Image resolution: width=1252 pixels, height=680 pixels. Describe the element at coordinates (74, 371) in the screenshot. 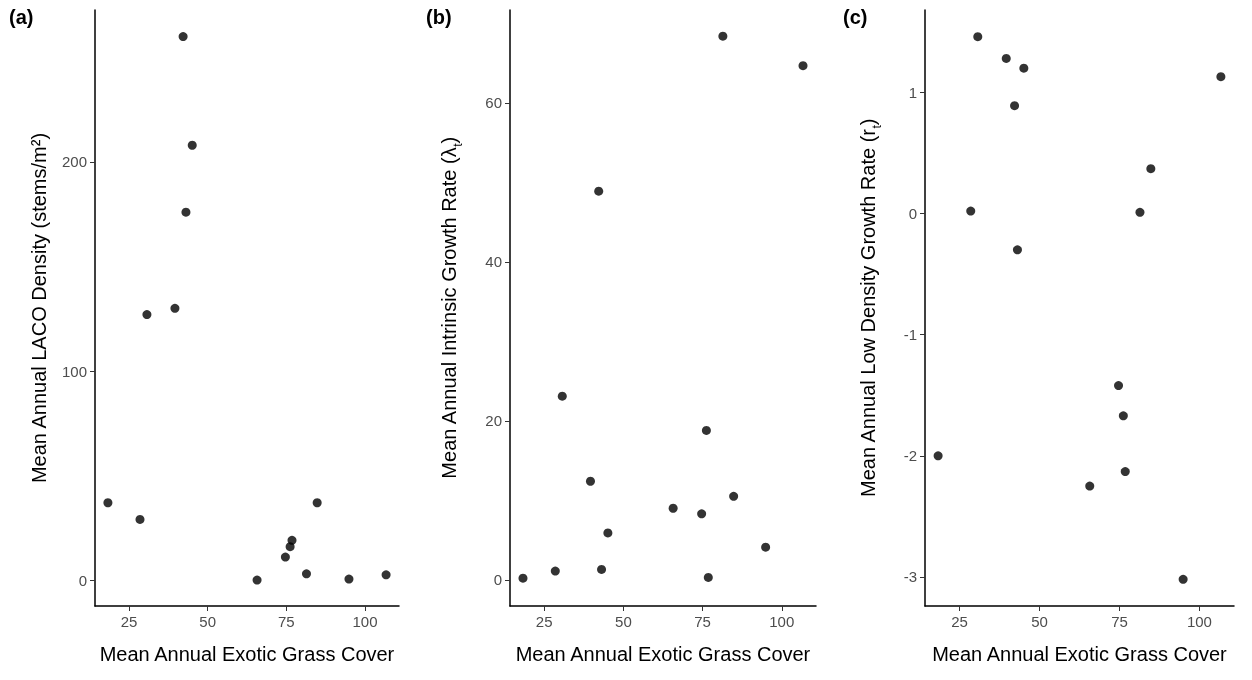

I see `y-tick-label: 100` at that location.